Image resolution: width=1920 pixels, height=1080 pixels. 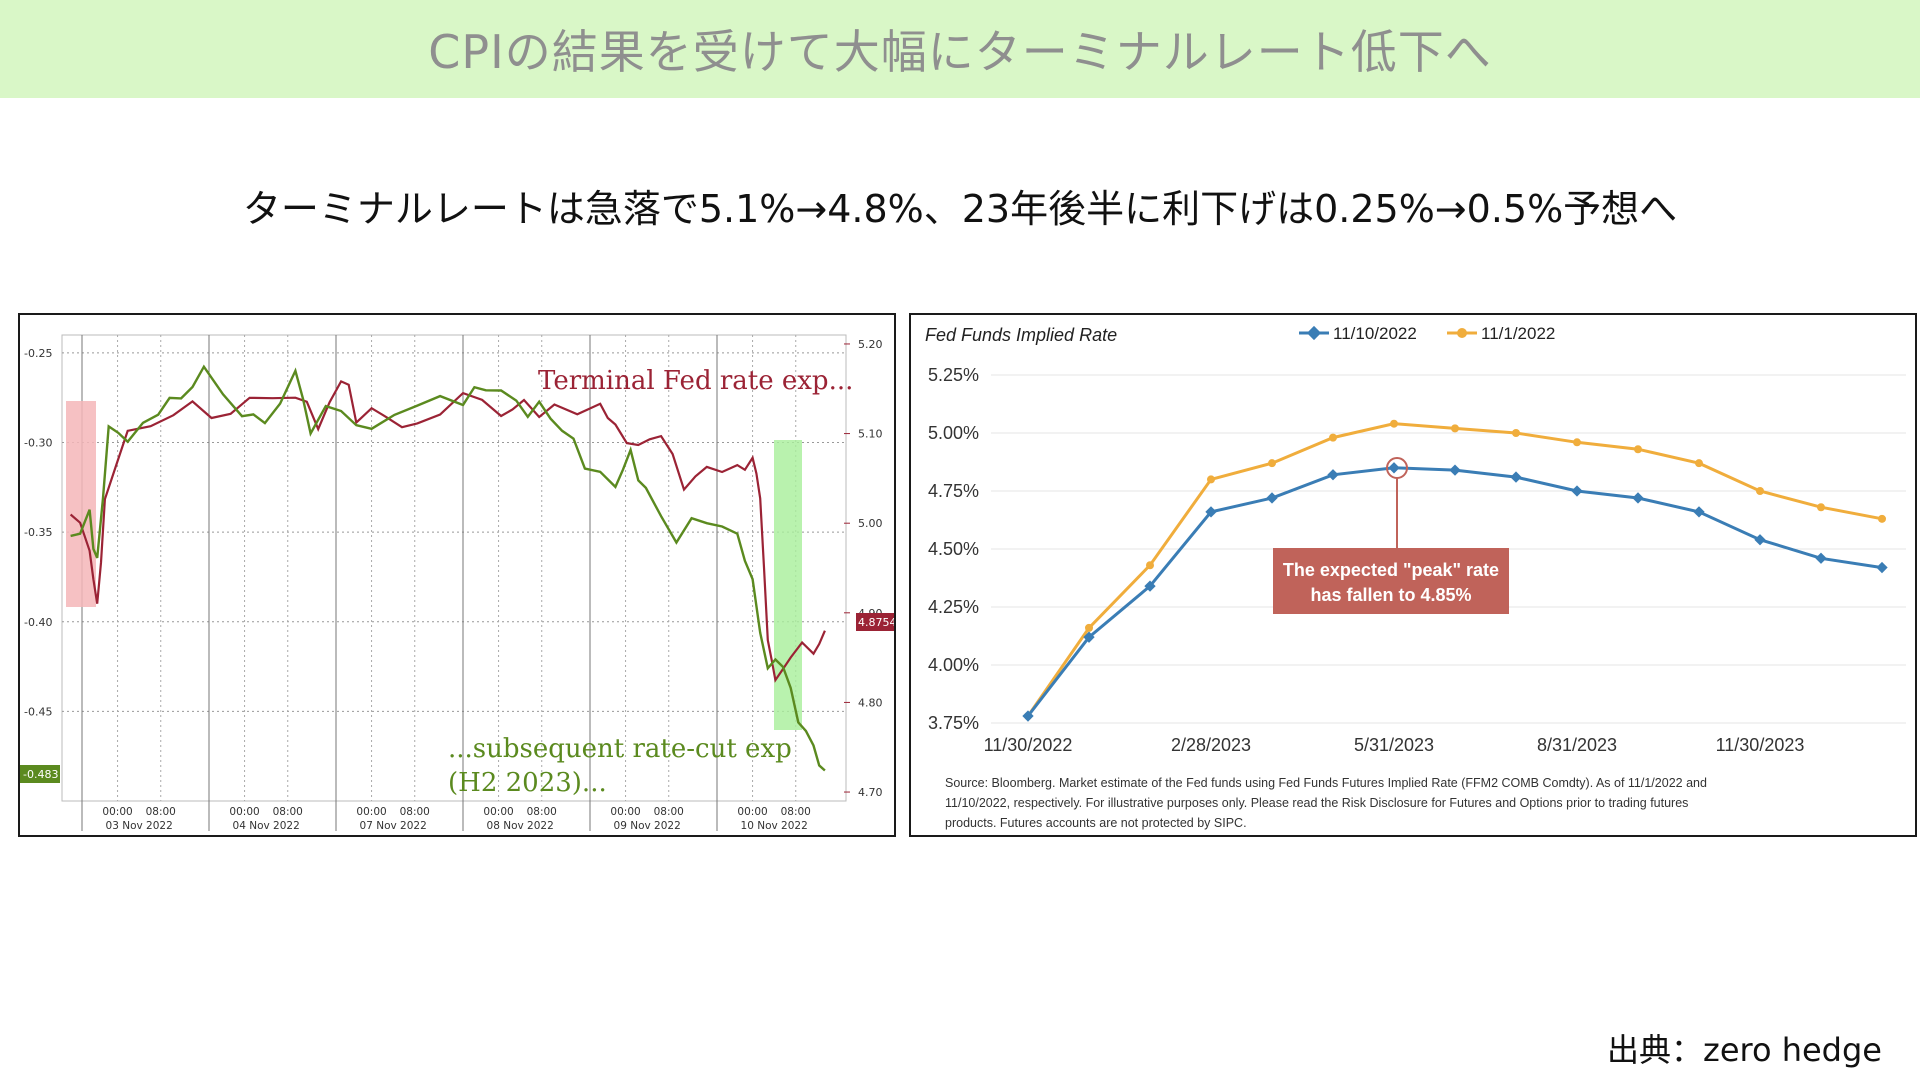 I want to click on left-tick-label: -0.45, so click(x=38, y=711).